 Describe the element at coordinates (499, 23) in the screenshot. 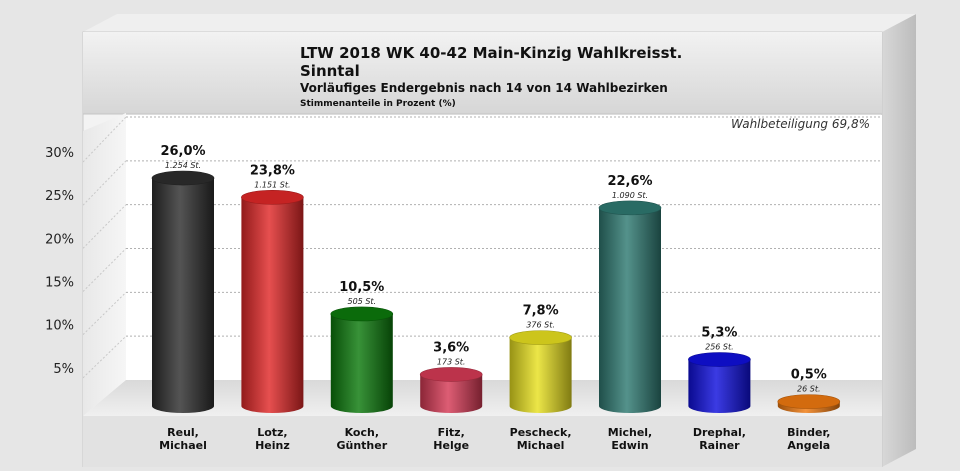

I see `frame-top-side` at that location.